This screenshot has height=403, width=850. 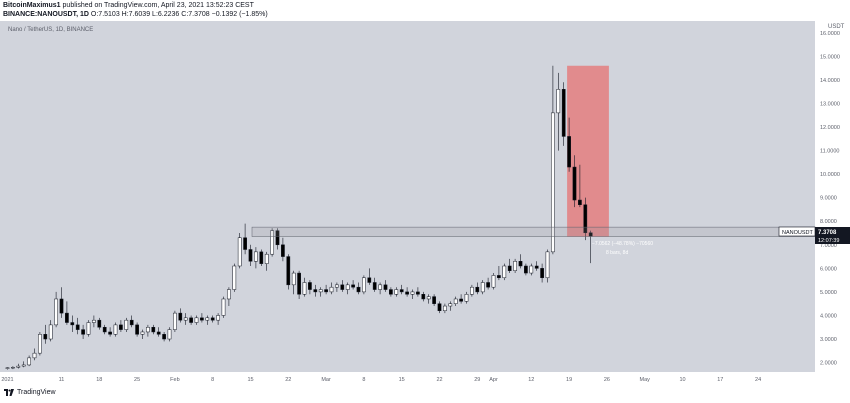 I want to click on price-tick-label: 3.0000, so click(x=828, y=340).